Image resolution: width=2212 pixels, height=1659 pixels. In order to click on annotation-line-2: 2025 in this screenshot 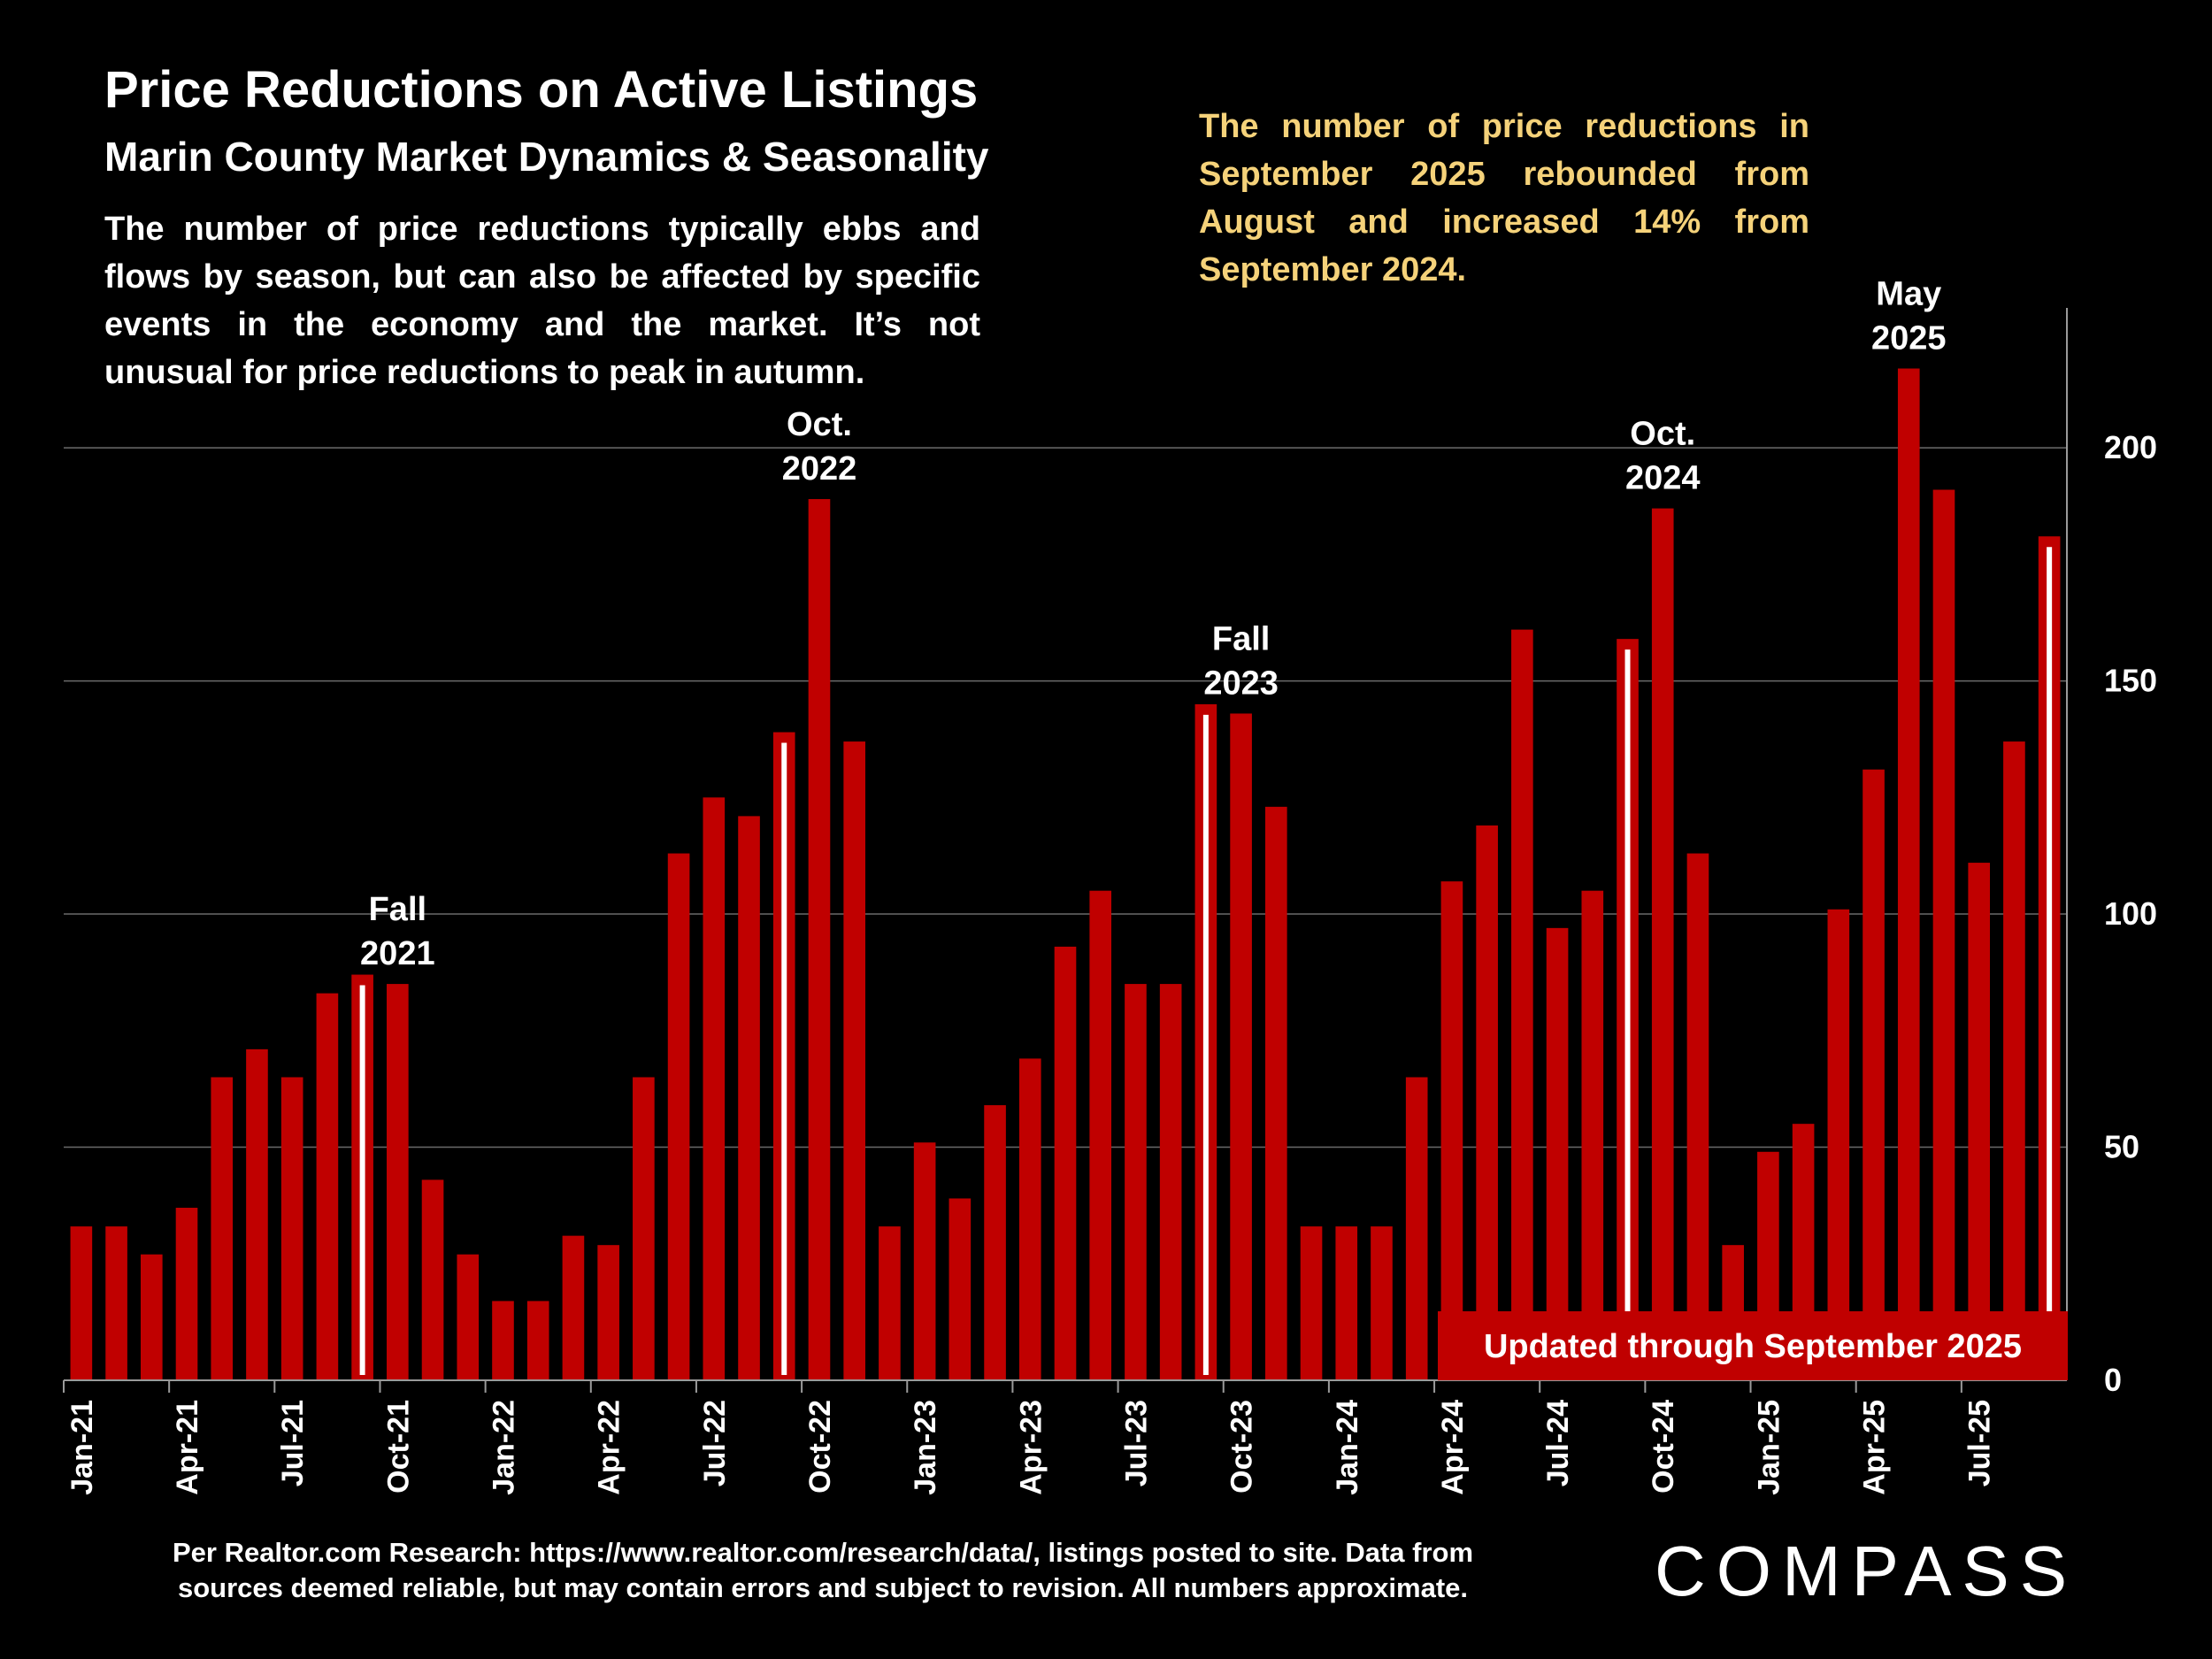, I will do `click(1909, 339)`.